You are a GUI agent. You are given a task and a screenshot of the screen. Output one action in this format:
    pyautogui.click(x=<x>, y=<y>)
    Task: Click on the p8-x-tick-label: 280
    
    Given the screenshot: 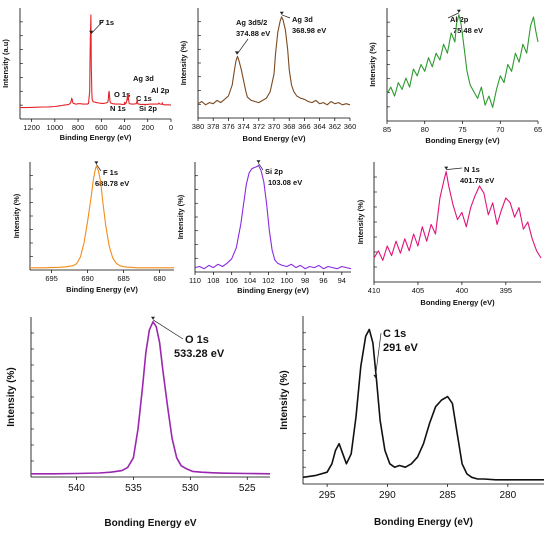 What is the action you would take?
    pyautogui.click(x=508, y=495)
    